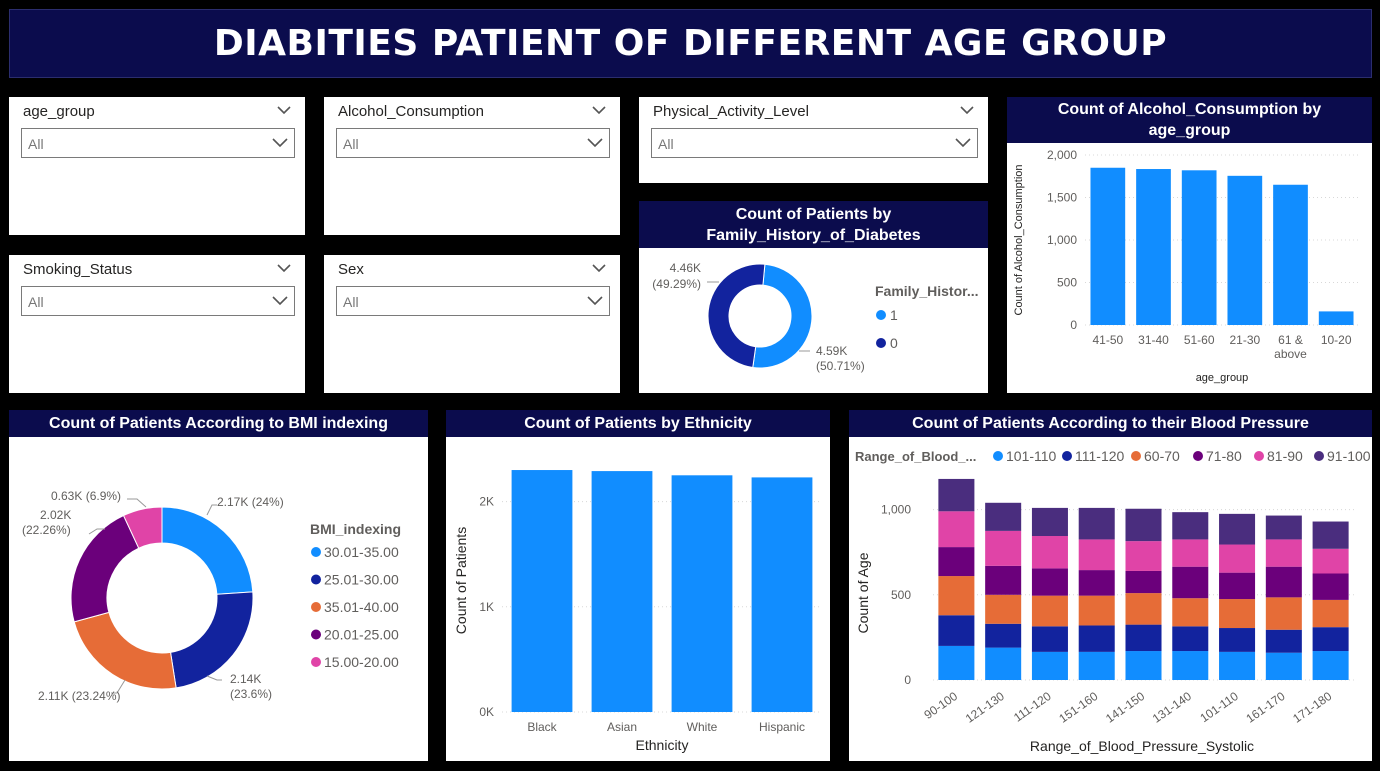 Image resolution: width=1380 pixels, height=771 pixels. Describe the element at coordinates (472, 166) in the screenshot. I see `slicer-alcohol: Alcohol_Consumption All` at that location.